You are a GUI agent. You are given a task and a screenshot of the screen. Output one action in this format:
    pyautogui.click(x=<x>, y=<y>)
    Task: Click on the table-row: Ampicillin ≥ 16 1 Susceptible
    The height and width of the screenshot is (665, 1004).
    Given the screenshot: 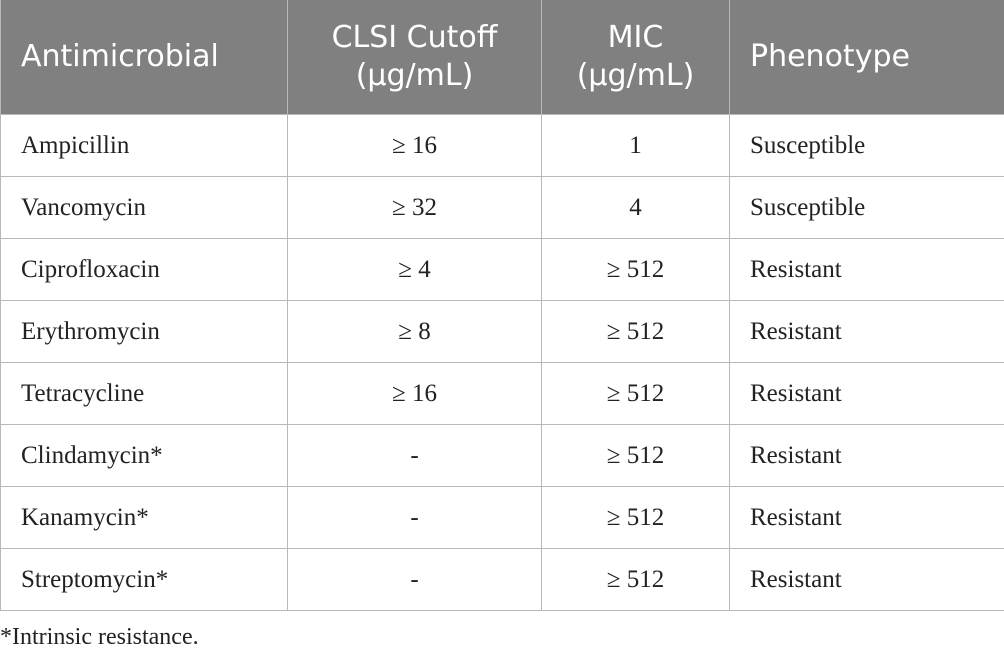 What is the action you would take?
    pyautogui.click(x=502, y=145)
    